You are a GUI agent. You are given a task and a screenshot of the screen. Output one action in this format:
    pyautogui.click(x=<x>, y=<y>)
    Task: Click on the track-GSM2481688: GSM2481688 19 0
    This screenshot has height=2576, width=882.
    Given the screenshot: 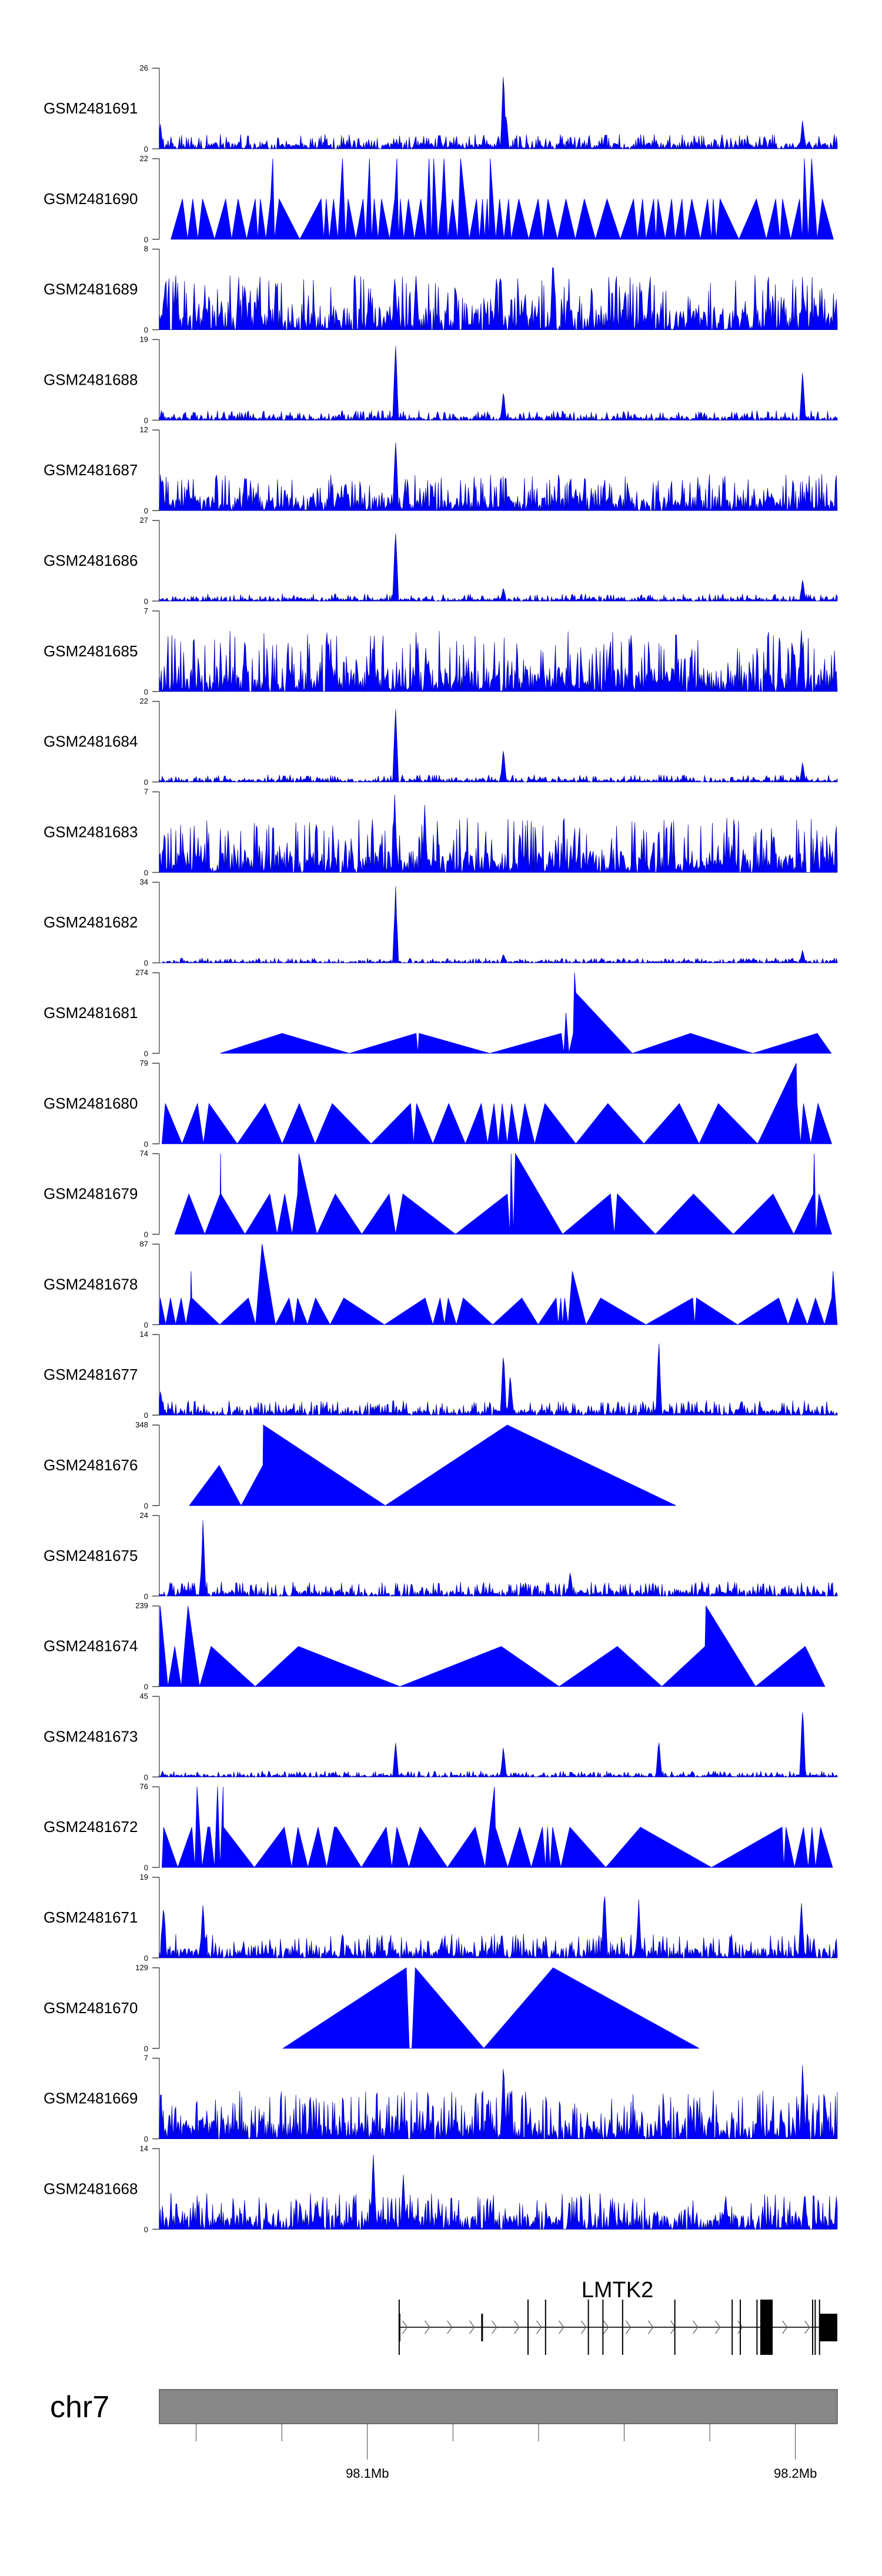 What is the action you would take?
    pyautogui.click(x=441, y=380)
    